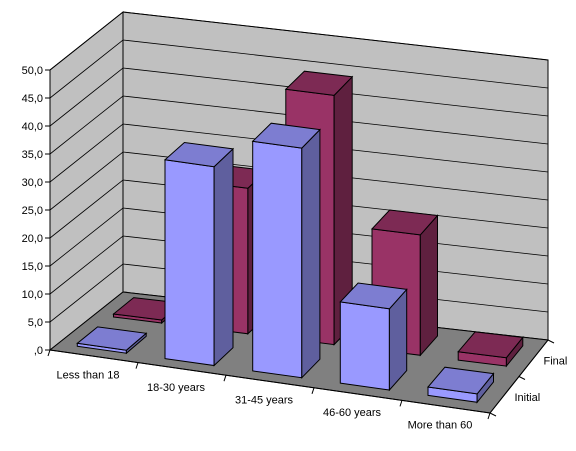 The width and height of the screenshot is (576, 451). What do you see at coordinates (264, 401) in the screenshot?
I see `x-tick-label: 31-45 years` at bounding box center [264, 401].